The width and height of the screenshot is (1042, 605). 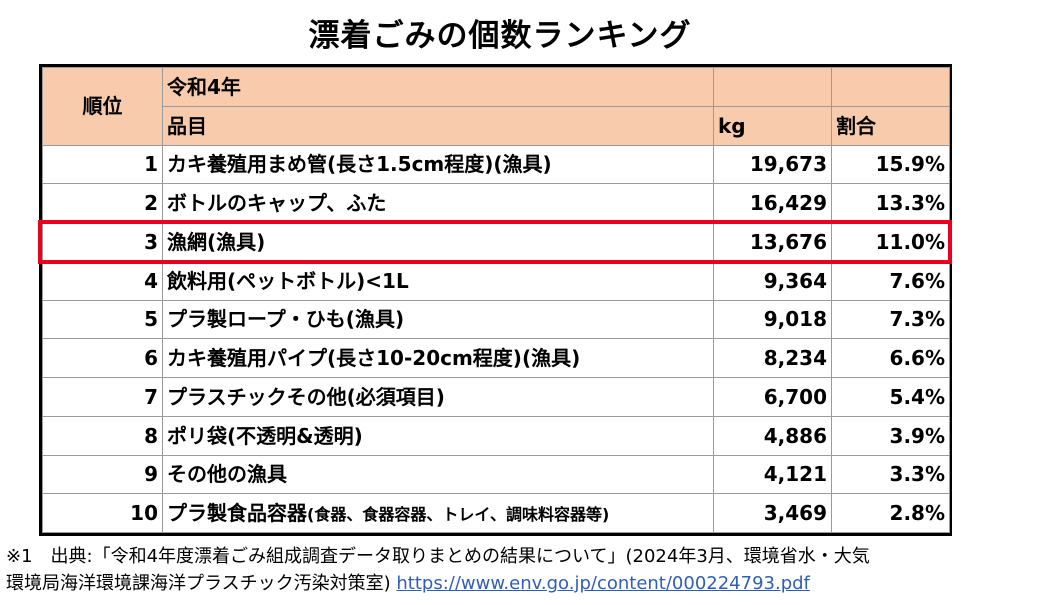 I want to click on table-row: 1 カキ養殖用まめ管(長さ1.5cm程度)(漁具) 19,673 15.9%, so click(x=496, y=164).